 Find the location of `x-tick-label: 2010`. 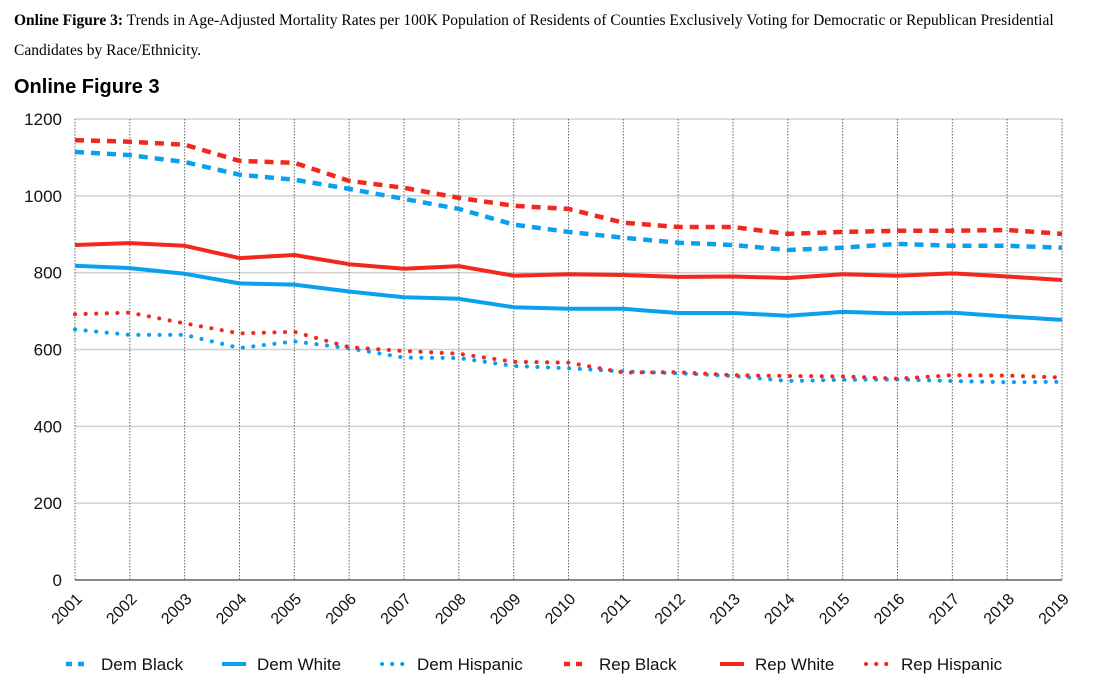

x-tick-label: 2010 is located at coordinates (560, 609).